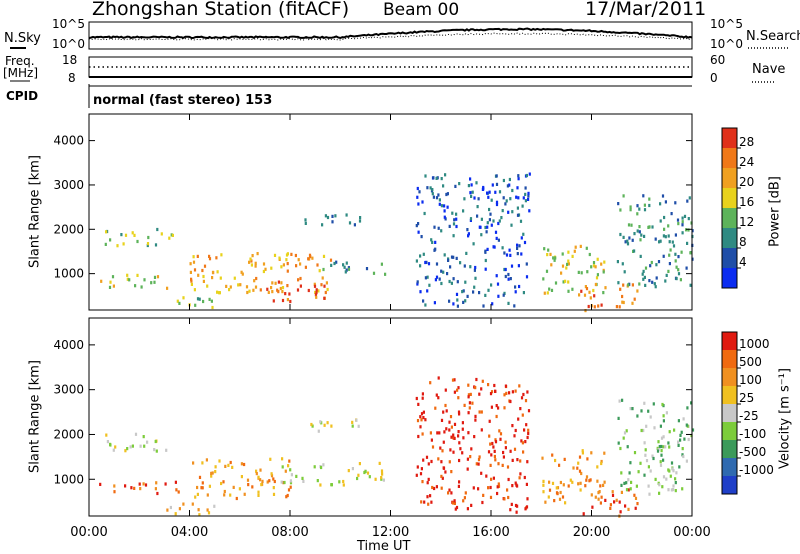 Image resolution: width=800 pixels, height=554 pixels. What do you see at coordinates (88, 532) in the screenshot?
I see `x-tick-label: 00:00` at bounding box center [88, 532].